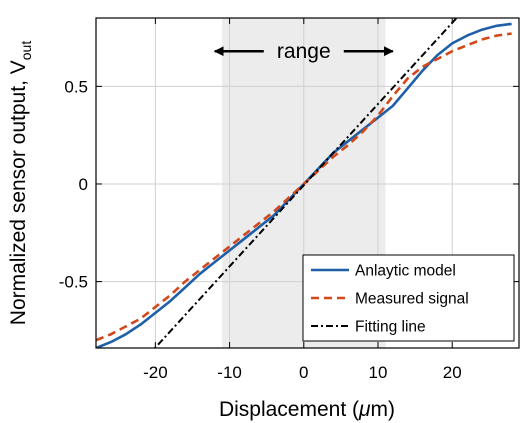 Image resolution: width=528 pixels, height=423 pixels. What do you see at coordinates (20, 183) in the screenshot?
I see `y-axis-label: Normalized sensor output, Vout` at bounding box center [20, 183].